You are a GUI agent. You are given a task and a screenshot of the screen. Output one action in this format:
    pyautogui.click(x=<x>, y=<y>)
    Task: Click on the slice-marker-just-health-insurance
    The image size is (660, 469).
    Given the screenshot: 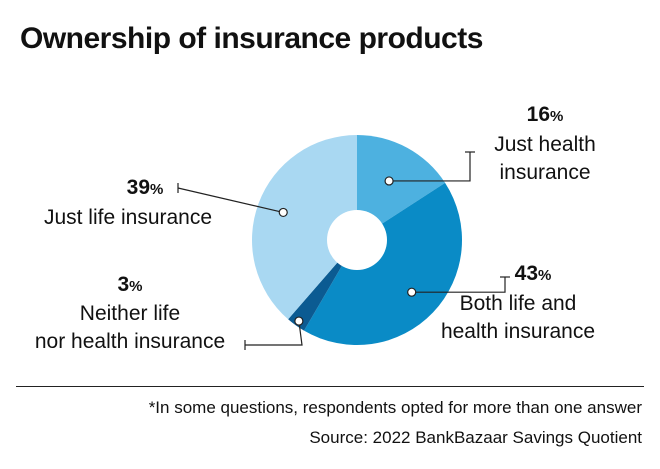 What is the action you would take?
    pyautogui.click(x=389, y=181)
    